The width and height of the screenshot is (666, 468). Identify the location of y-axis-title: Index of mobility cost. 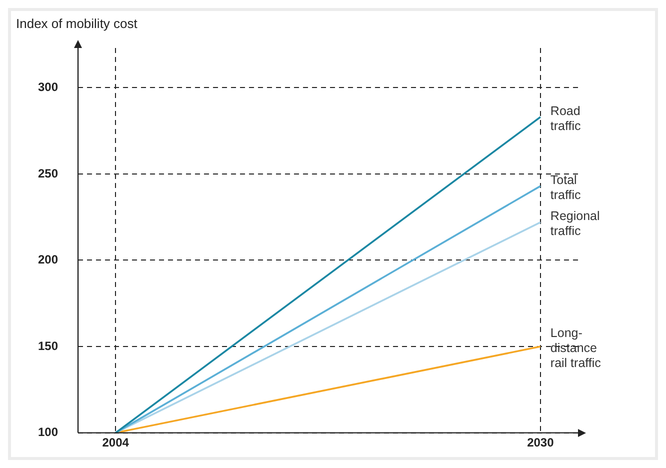
(77, 24).